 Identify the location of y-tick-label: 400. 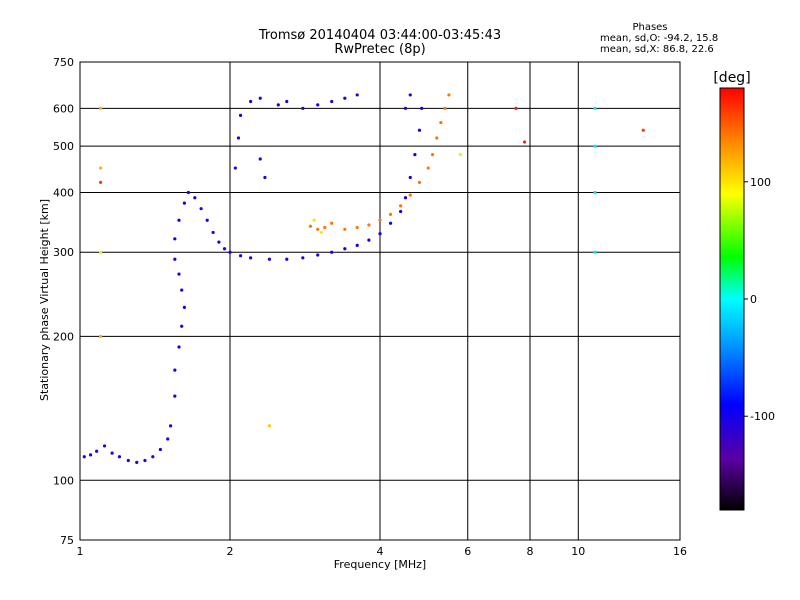
(63, 192).